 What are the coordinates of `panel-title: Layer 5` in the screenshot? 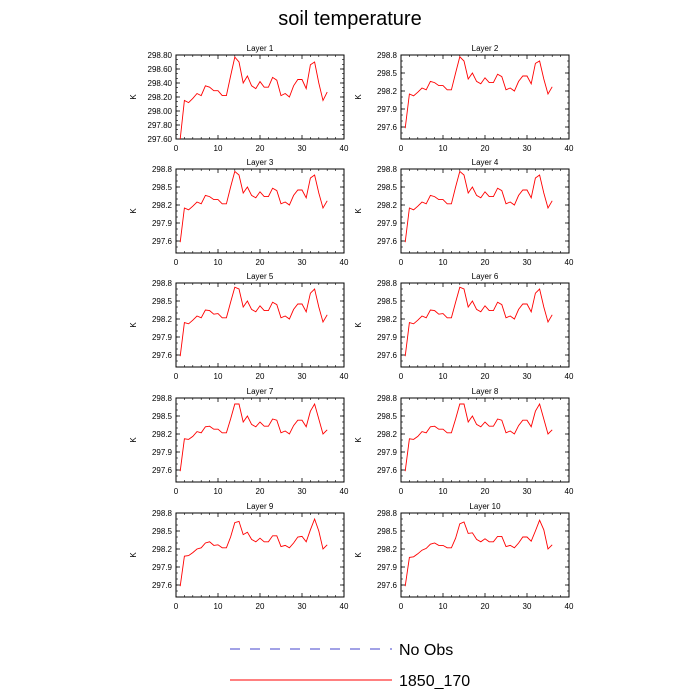 It's located at (260, 276).